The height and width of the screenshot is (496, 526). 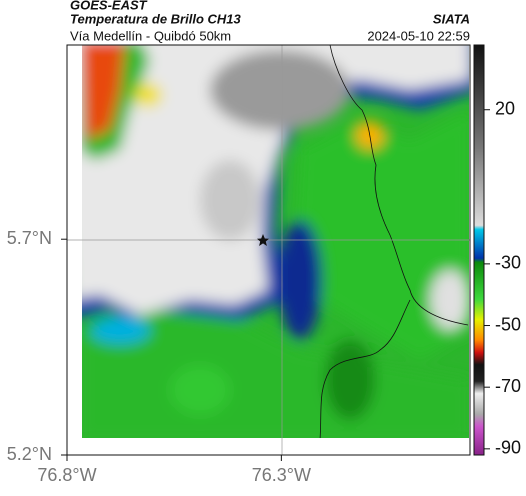 I want to click on colorbar-tick-label: -50, so click(x=508, y=324).